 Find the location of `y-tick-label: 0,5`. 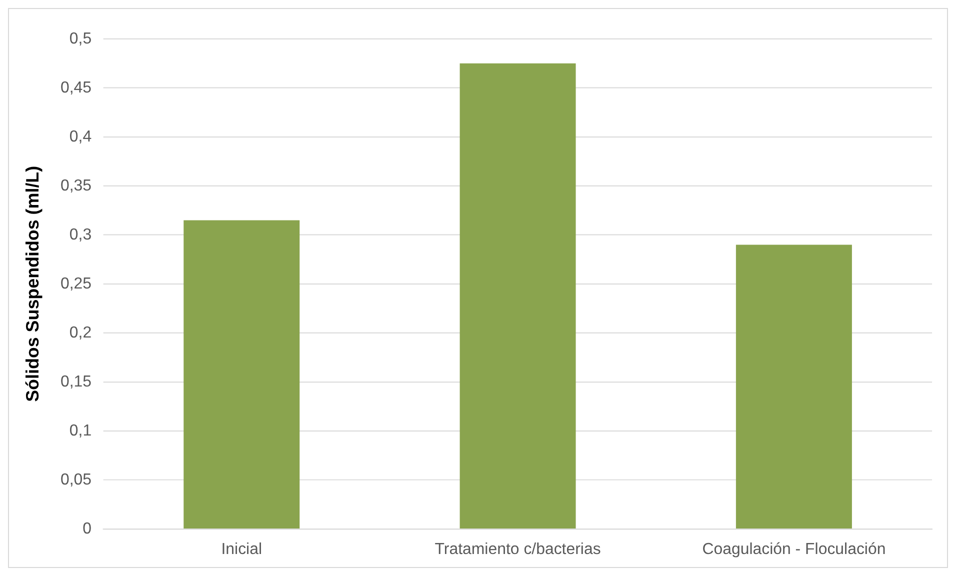

y-tick-label: 0,5 is located at coordinates (80, 39).